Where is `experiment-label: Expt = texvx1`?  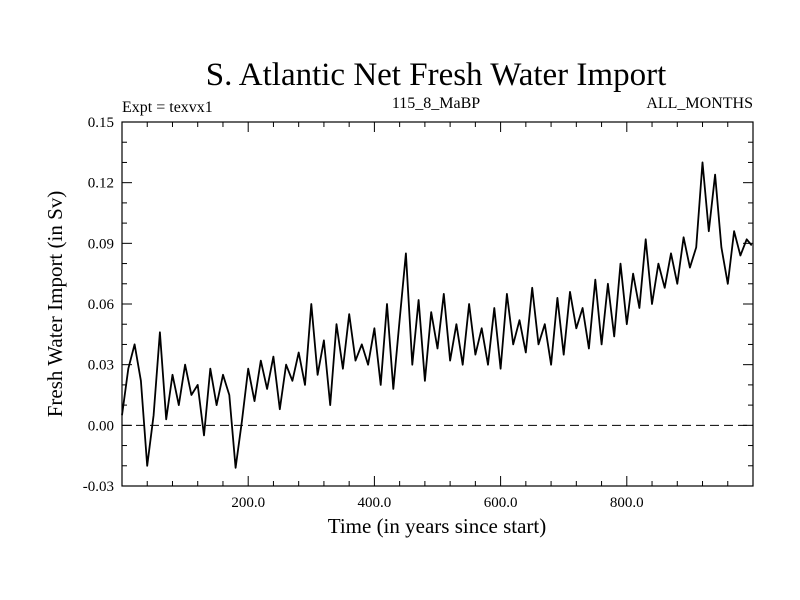
experiment-label: Expt = texvx1 is located at coordinates (167, 107).